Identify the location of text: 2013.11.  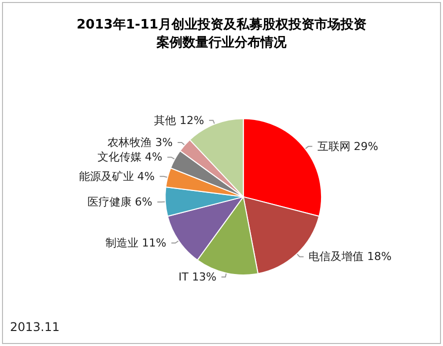
(35, 327).